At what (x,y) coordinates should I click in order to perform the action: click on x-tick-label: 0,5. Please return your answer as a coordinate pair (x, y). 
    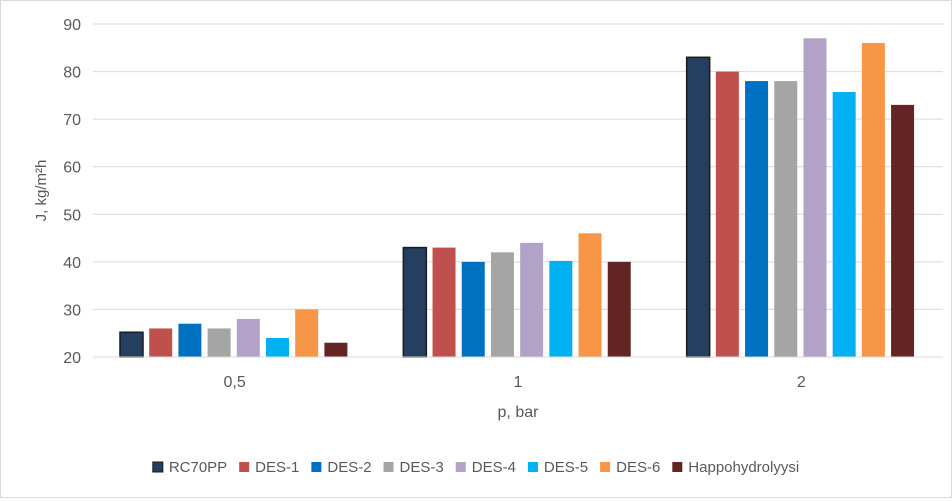
    Looking at the image, I should click on (235, 382).